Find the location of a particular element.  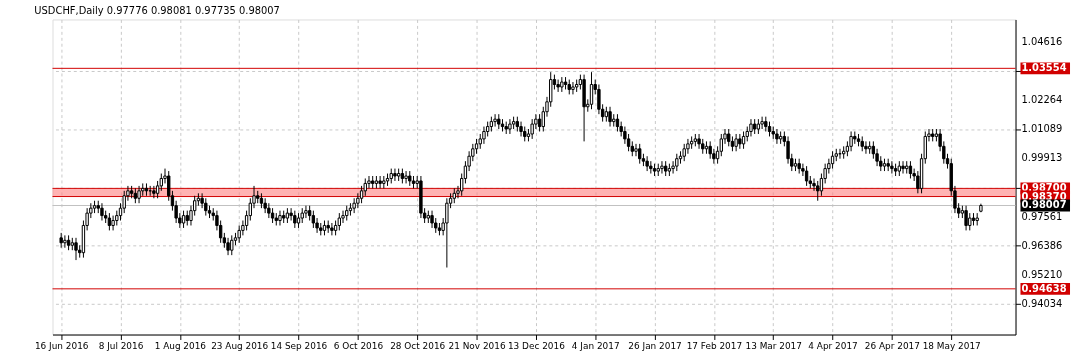

ref-line-label: 0.98370 is located at coordinates (1044, 196).